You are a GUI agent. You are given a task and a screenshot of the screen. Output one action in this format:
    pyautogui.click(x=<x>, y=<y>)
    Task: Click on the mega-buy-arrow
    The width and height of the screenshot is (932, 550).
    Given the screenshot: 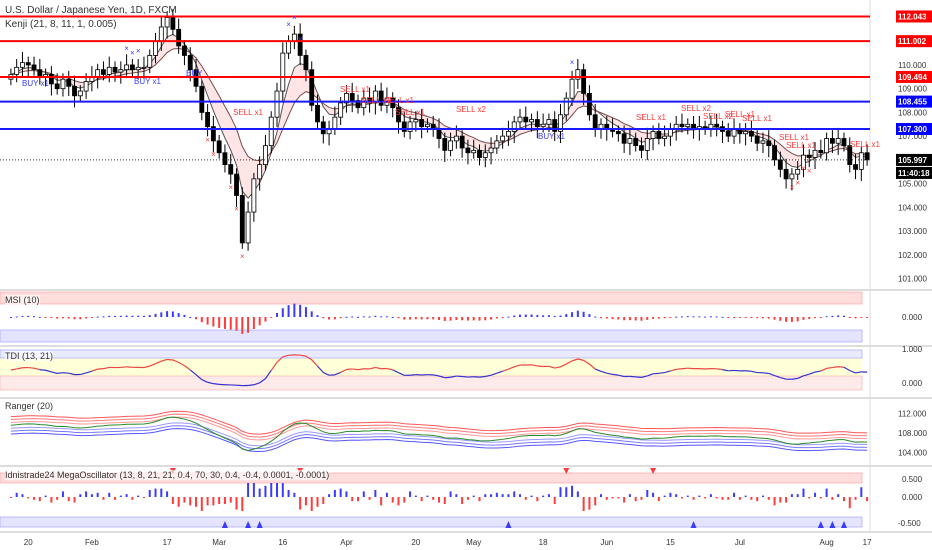 What is the action you would take?
    pyautogui.click(x=259, y=524)
    